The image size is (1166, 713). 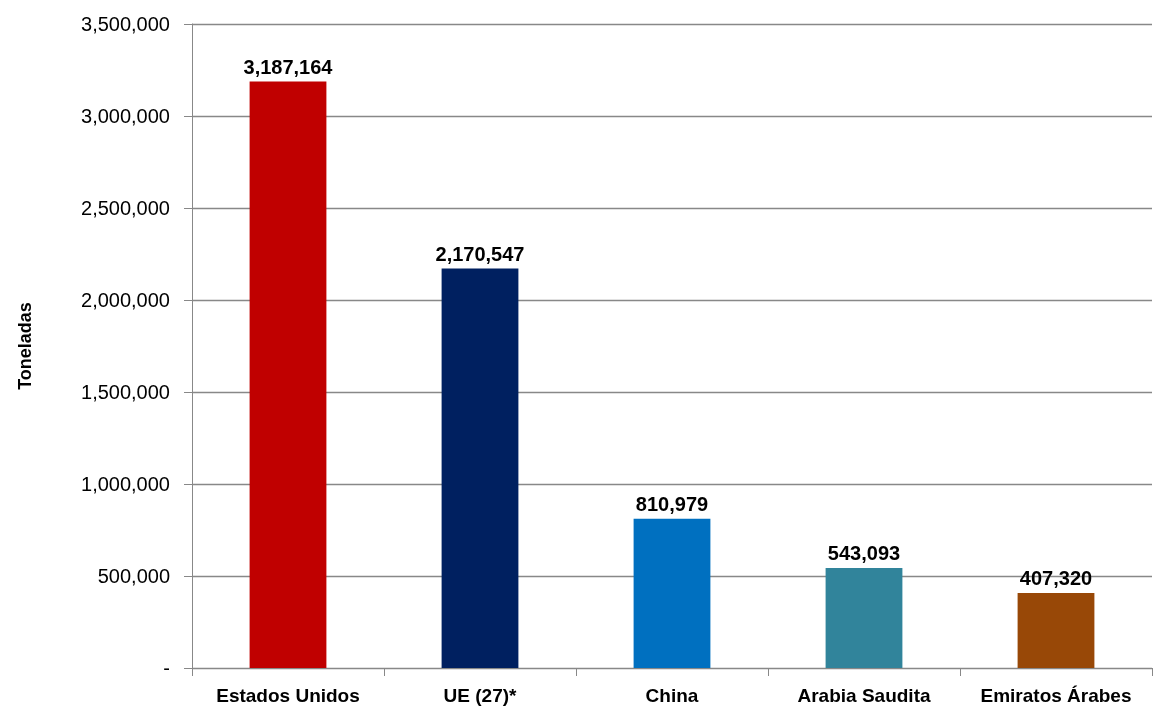 What do you see at coordinates (125, 116) in the screenshot?
I see `y-tick-label: 3,000,000` at bounding box center [125, 116].